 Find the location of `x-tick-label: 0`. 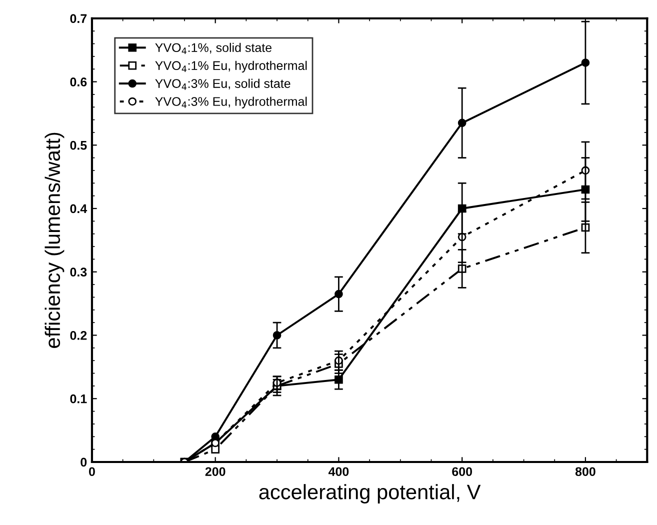

x-tick-label: 0 is located at coordinates (92, 471).